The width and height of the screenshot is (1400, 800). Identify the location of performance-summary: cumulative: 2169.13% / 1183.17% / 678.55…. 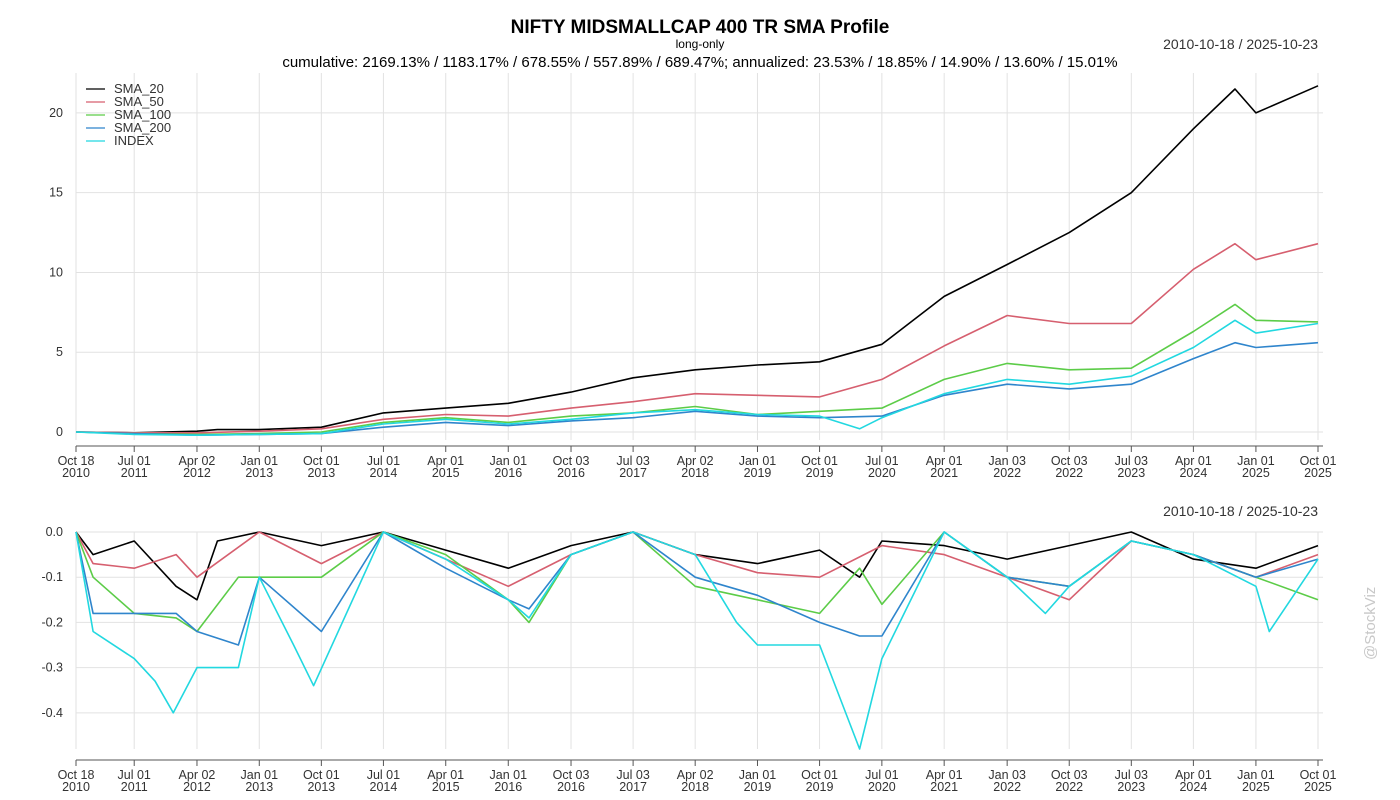
(700, 62).